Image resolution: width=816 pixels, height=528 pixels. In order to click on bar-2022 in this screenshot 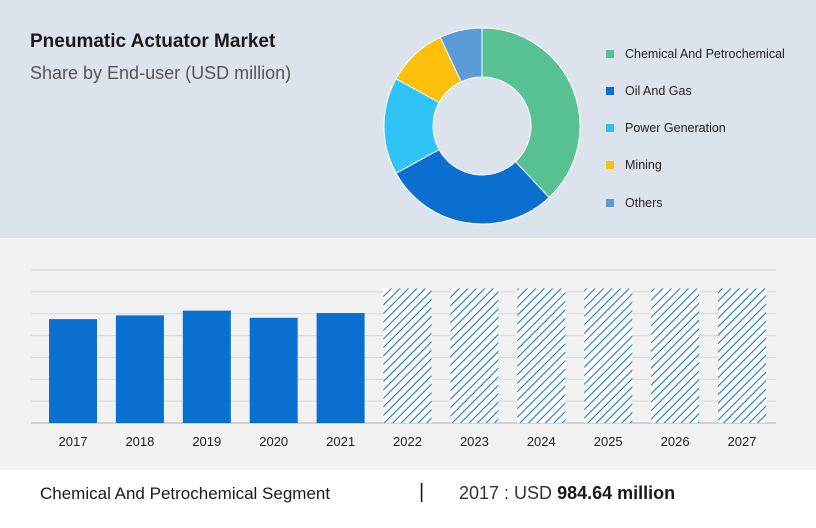, I will do `click(407, 355)`.